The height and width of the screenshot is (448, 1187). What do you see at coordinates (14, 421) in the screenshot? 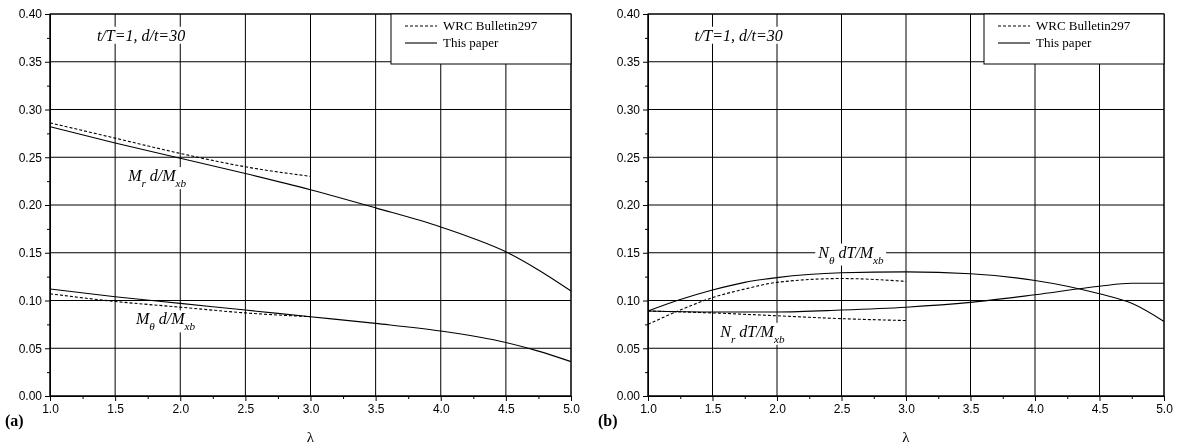
I see `text: (a)` at bounding box center [14, 421].